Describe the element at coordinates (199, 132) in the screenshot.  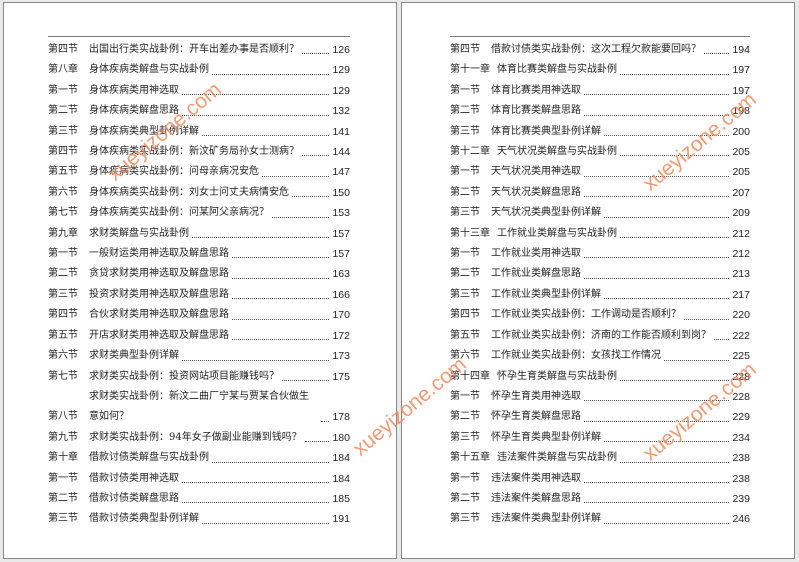
I see `toc-entry: 第三节 身体疾病类典型卦例详解 141` at that location.